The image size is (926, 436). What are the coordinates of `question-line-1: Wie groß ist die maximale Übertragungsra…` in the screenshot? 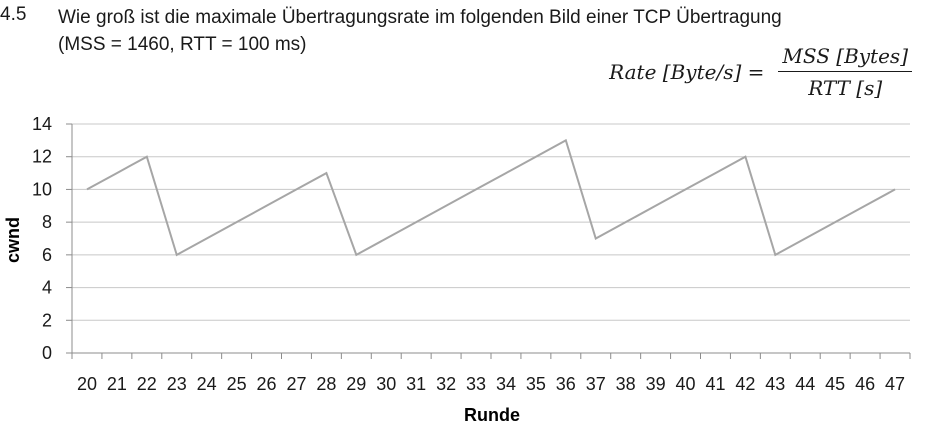 It's located at (420, 17).